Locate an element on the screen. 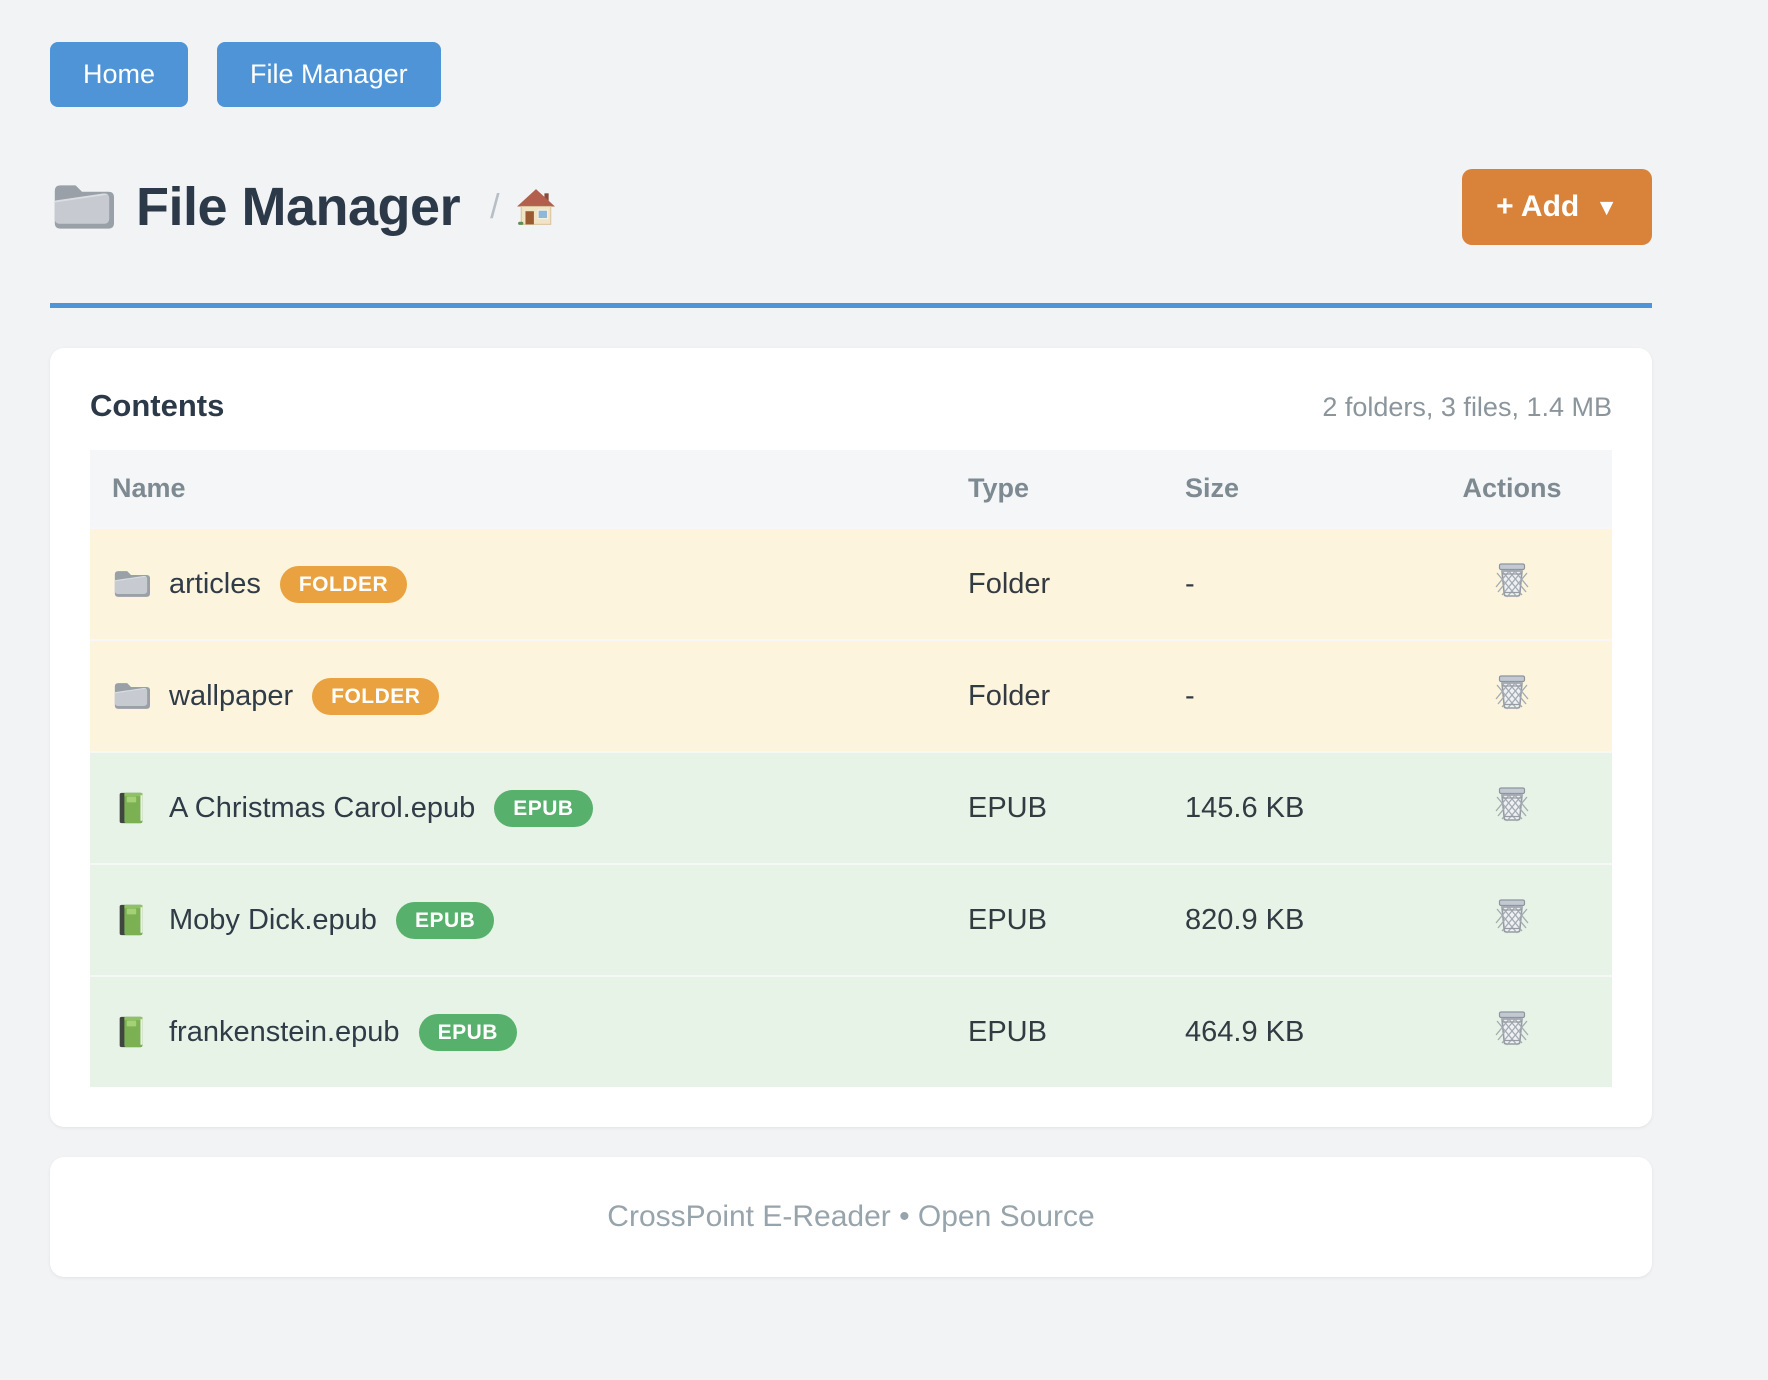 Image resolution: width=1768 pixels, height=1380 pixels. file-name: wallpaper is located at coordinates (231, 695).